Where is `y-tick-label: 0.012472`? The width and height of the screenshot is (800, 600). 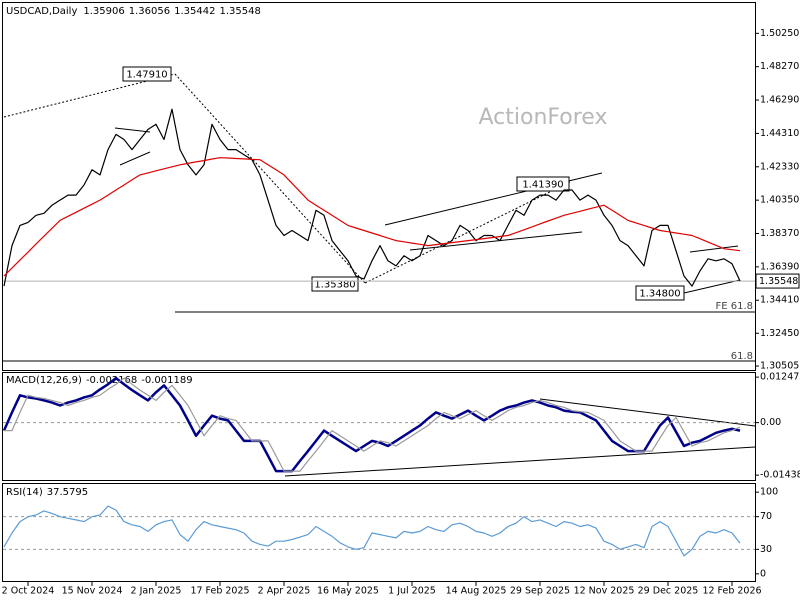
y-tick-label: 0.012472 is located at coordinates (780, 377).